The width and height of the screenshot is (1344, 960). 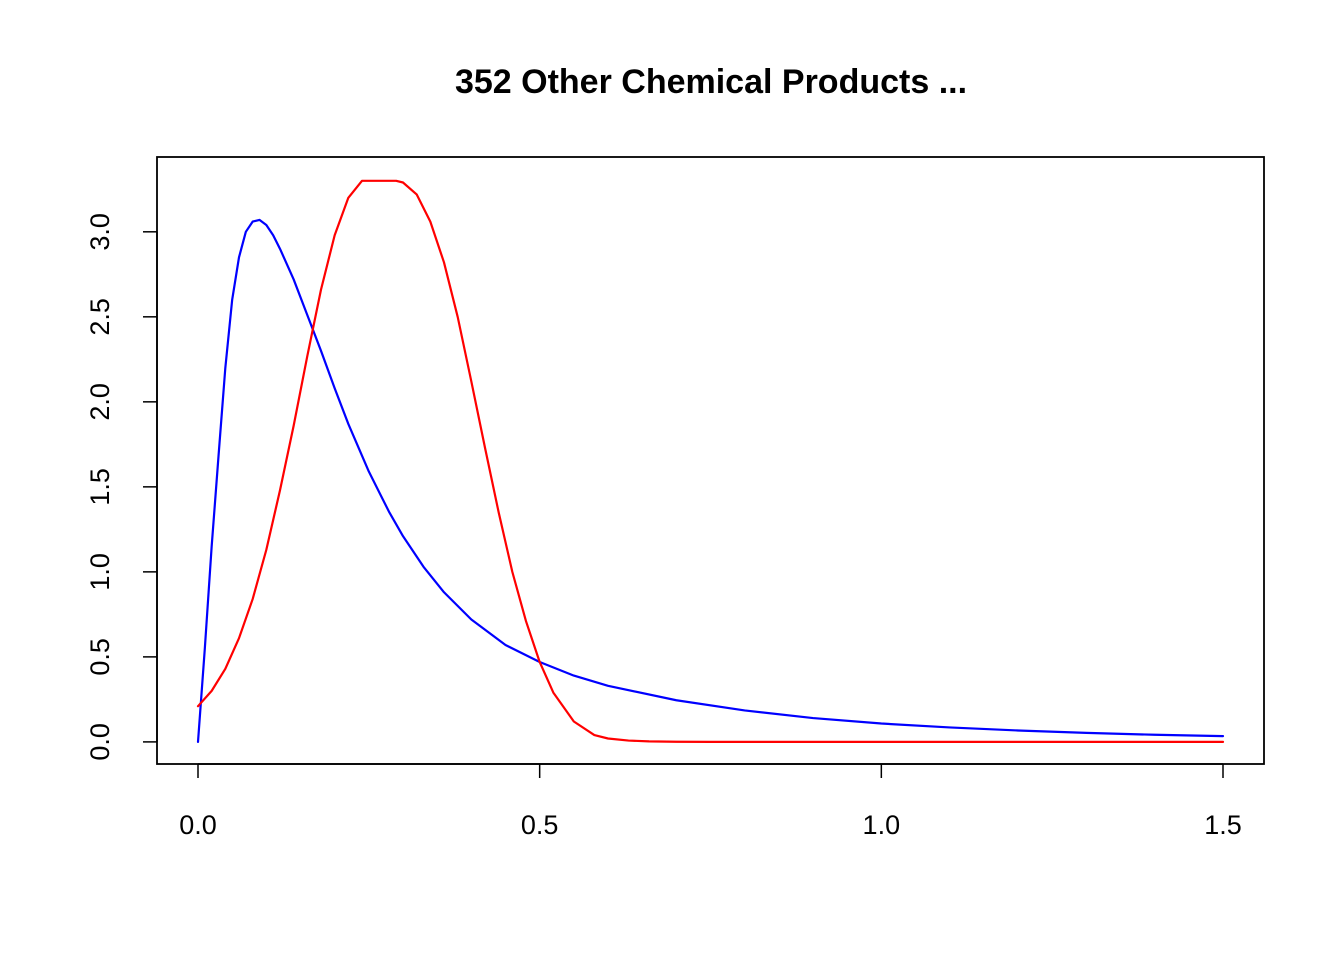 What do you see at coordinates (100, 232) in the screenshot?
I see `y-tick-label: 3.0` at bounding box center [100, 232].